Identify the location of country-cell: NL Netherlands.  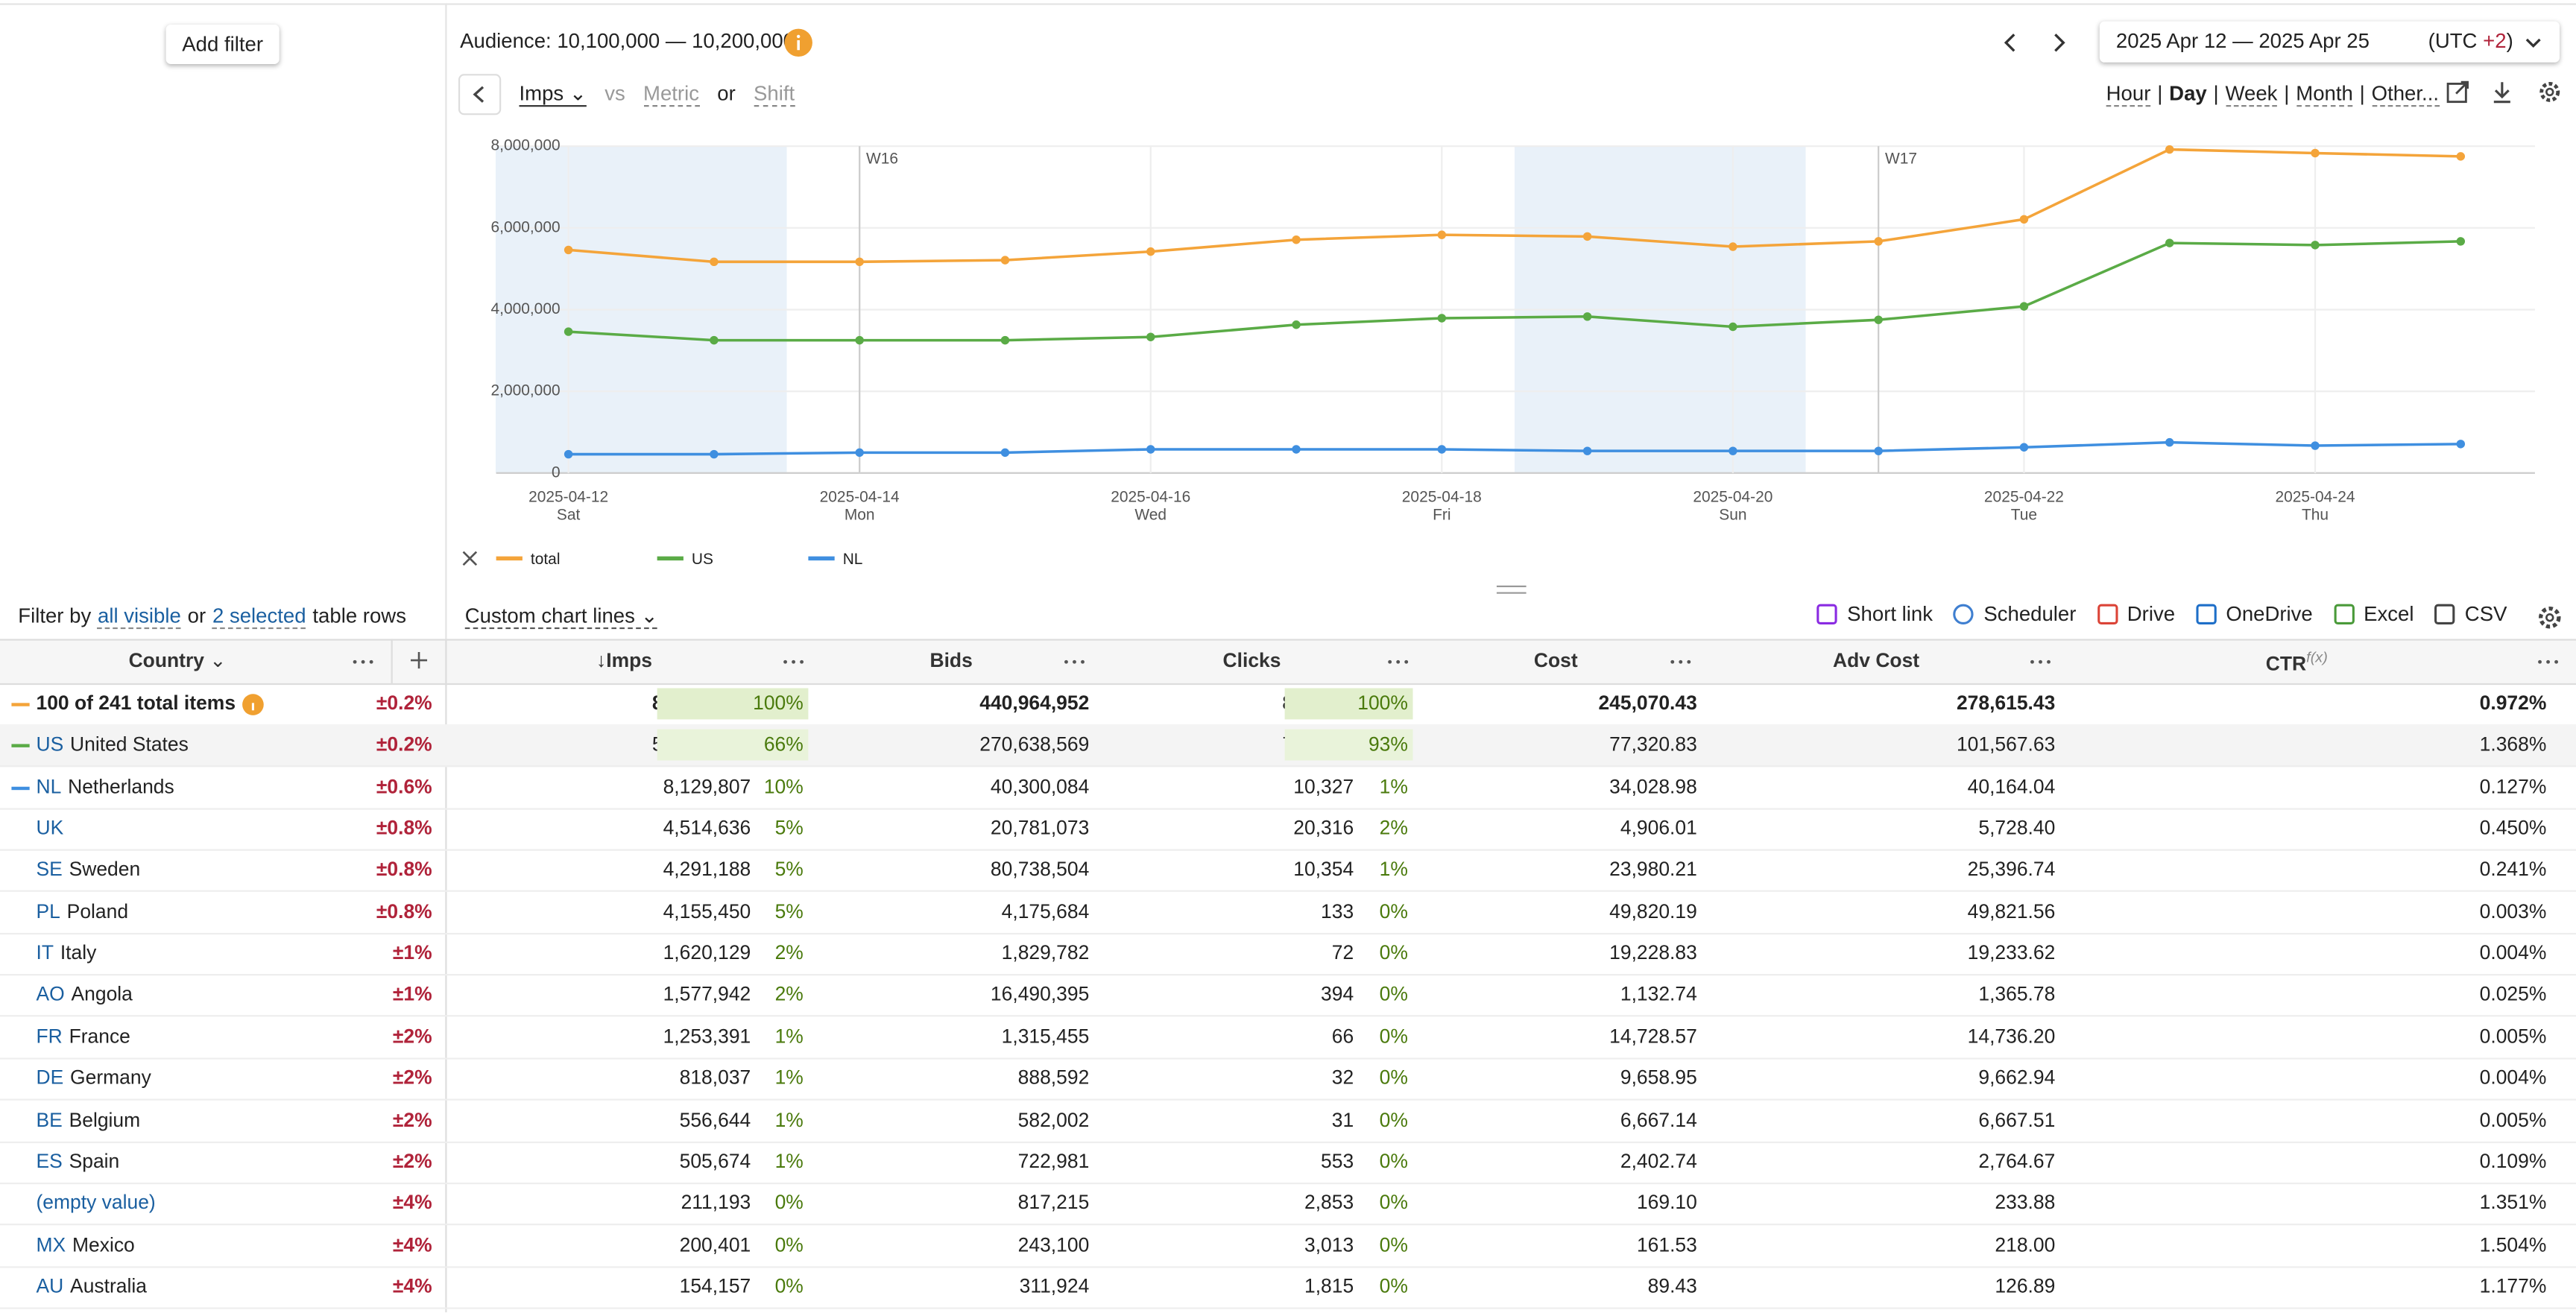
(105, 788).